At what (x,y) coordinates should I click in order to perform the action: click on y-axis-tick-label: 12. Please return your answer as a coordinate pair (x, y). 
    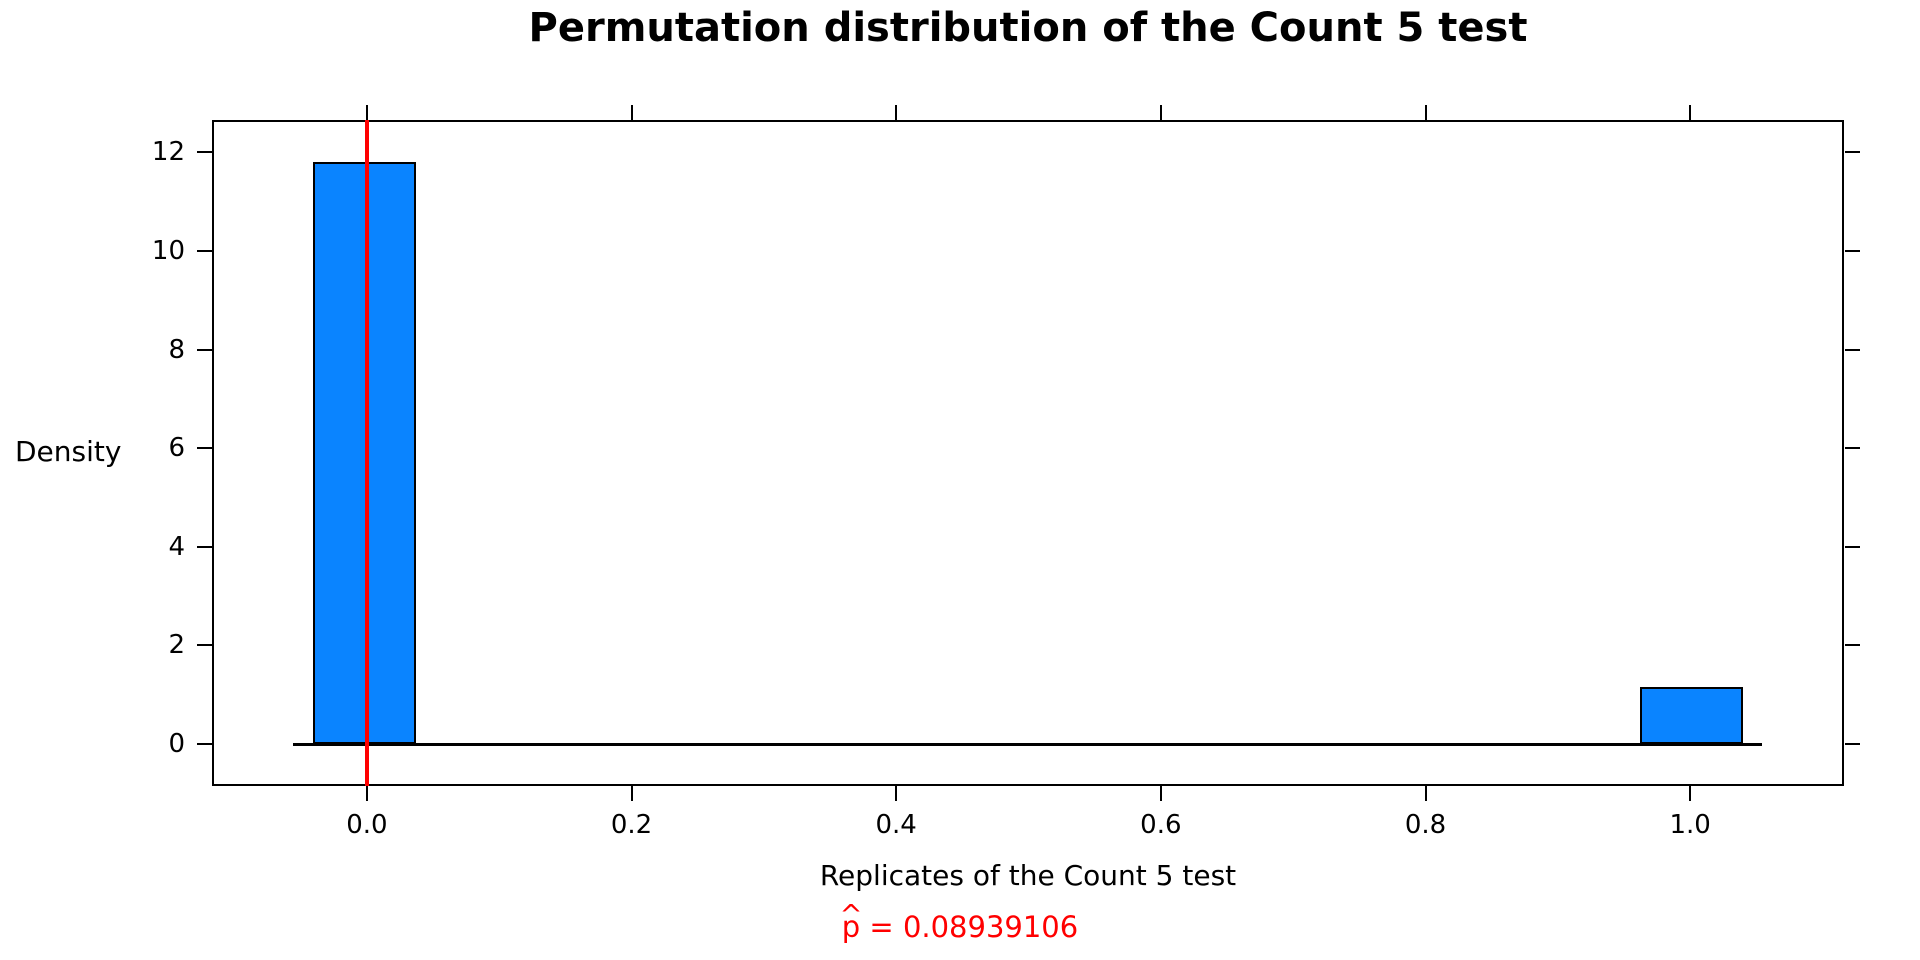
    Looking at the image, I should click on (168, 152).